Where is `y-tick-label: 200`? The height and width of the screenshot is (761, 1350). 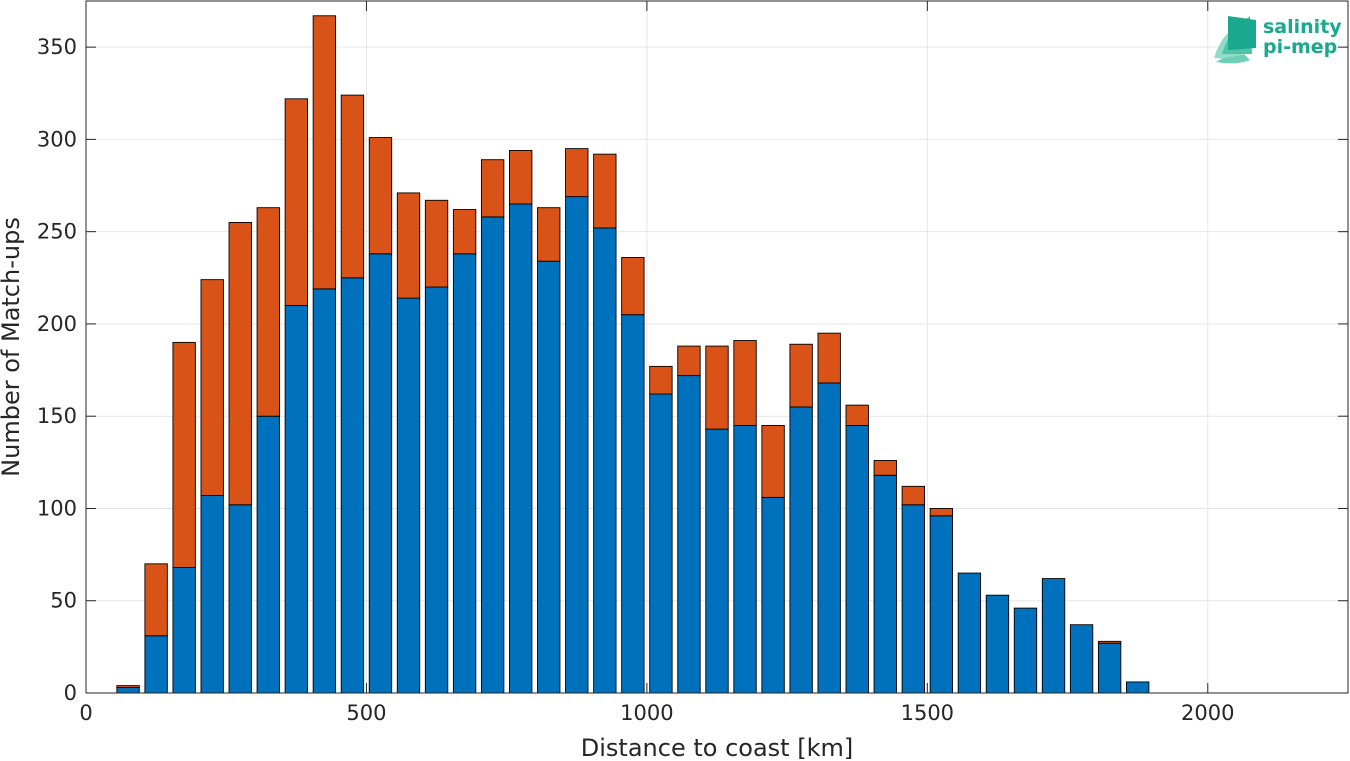 y-tick-label: 200 is located at coordinates (57, 324).